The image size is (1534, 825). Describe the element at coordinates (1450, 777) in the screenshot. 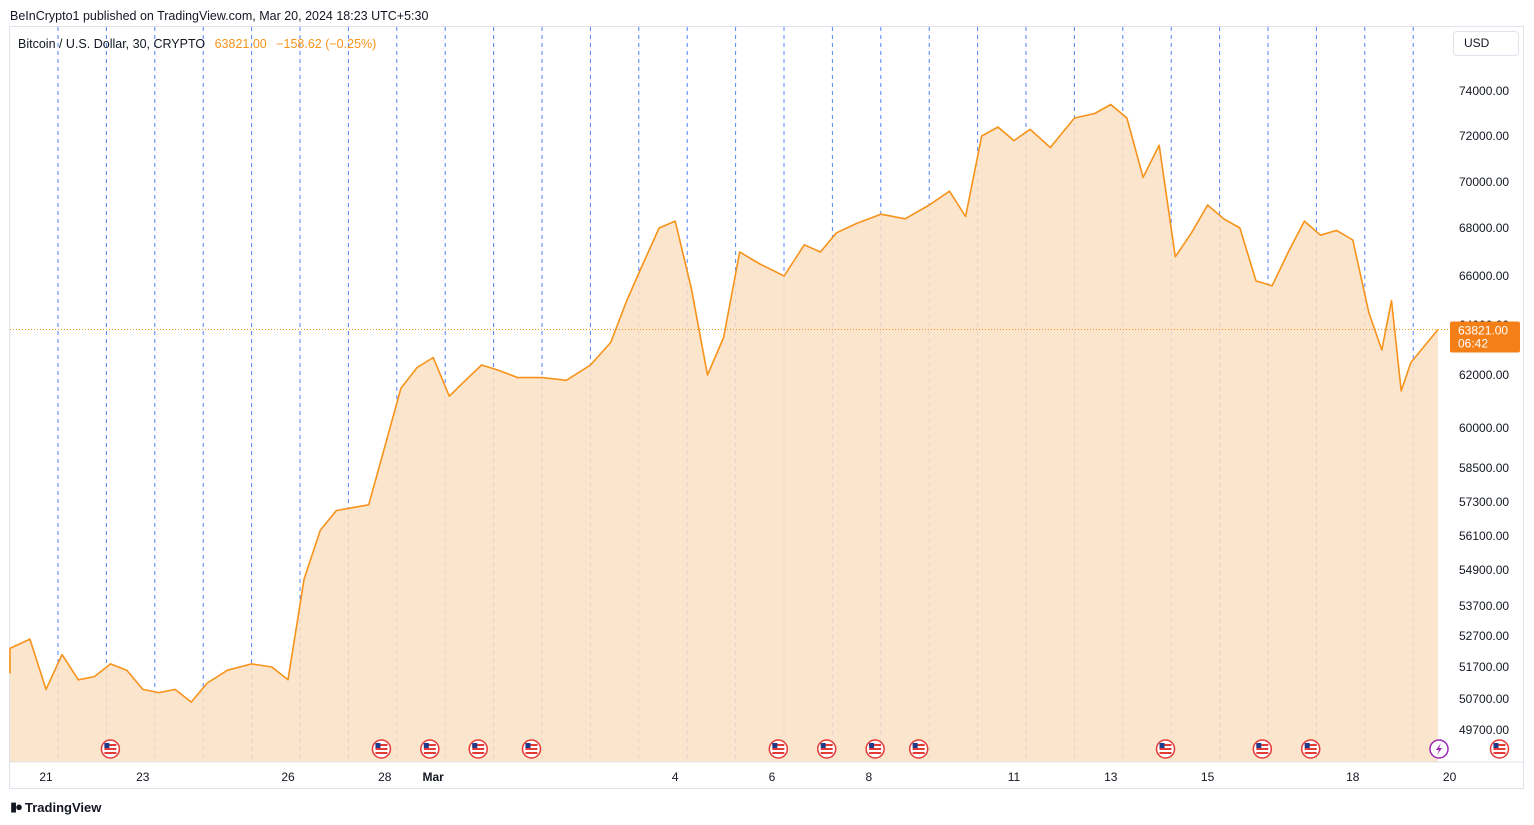

I see `x-tick-label: 20` at that location.